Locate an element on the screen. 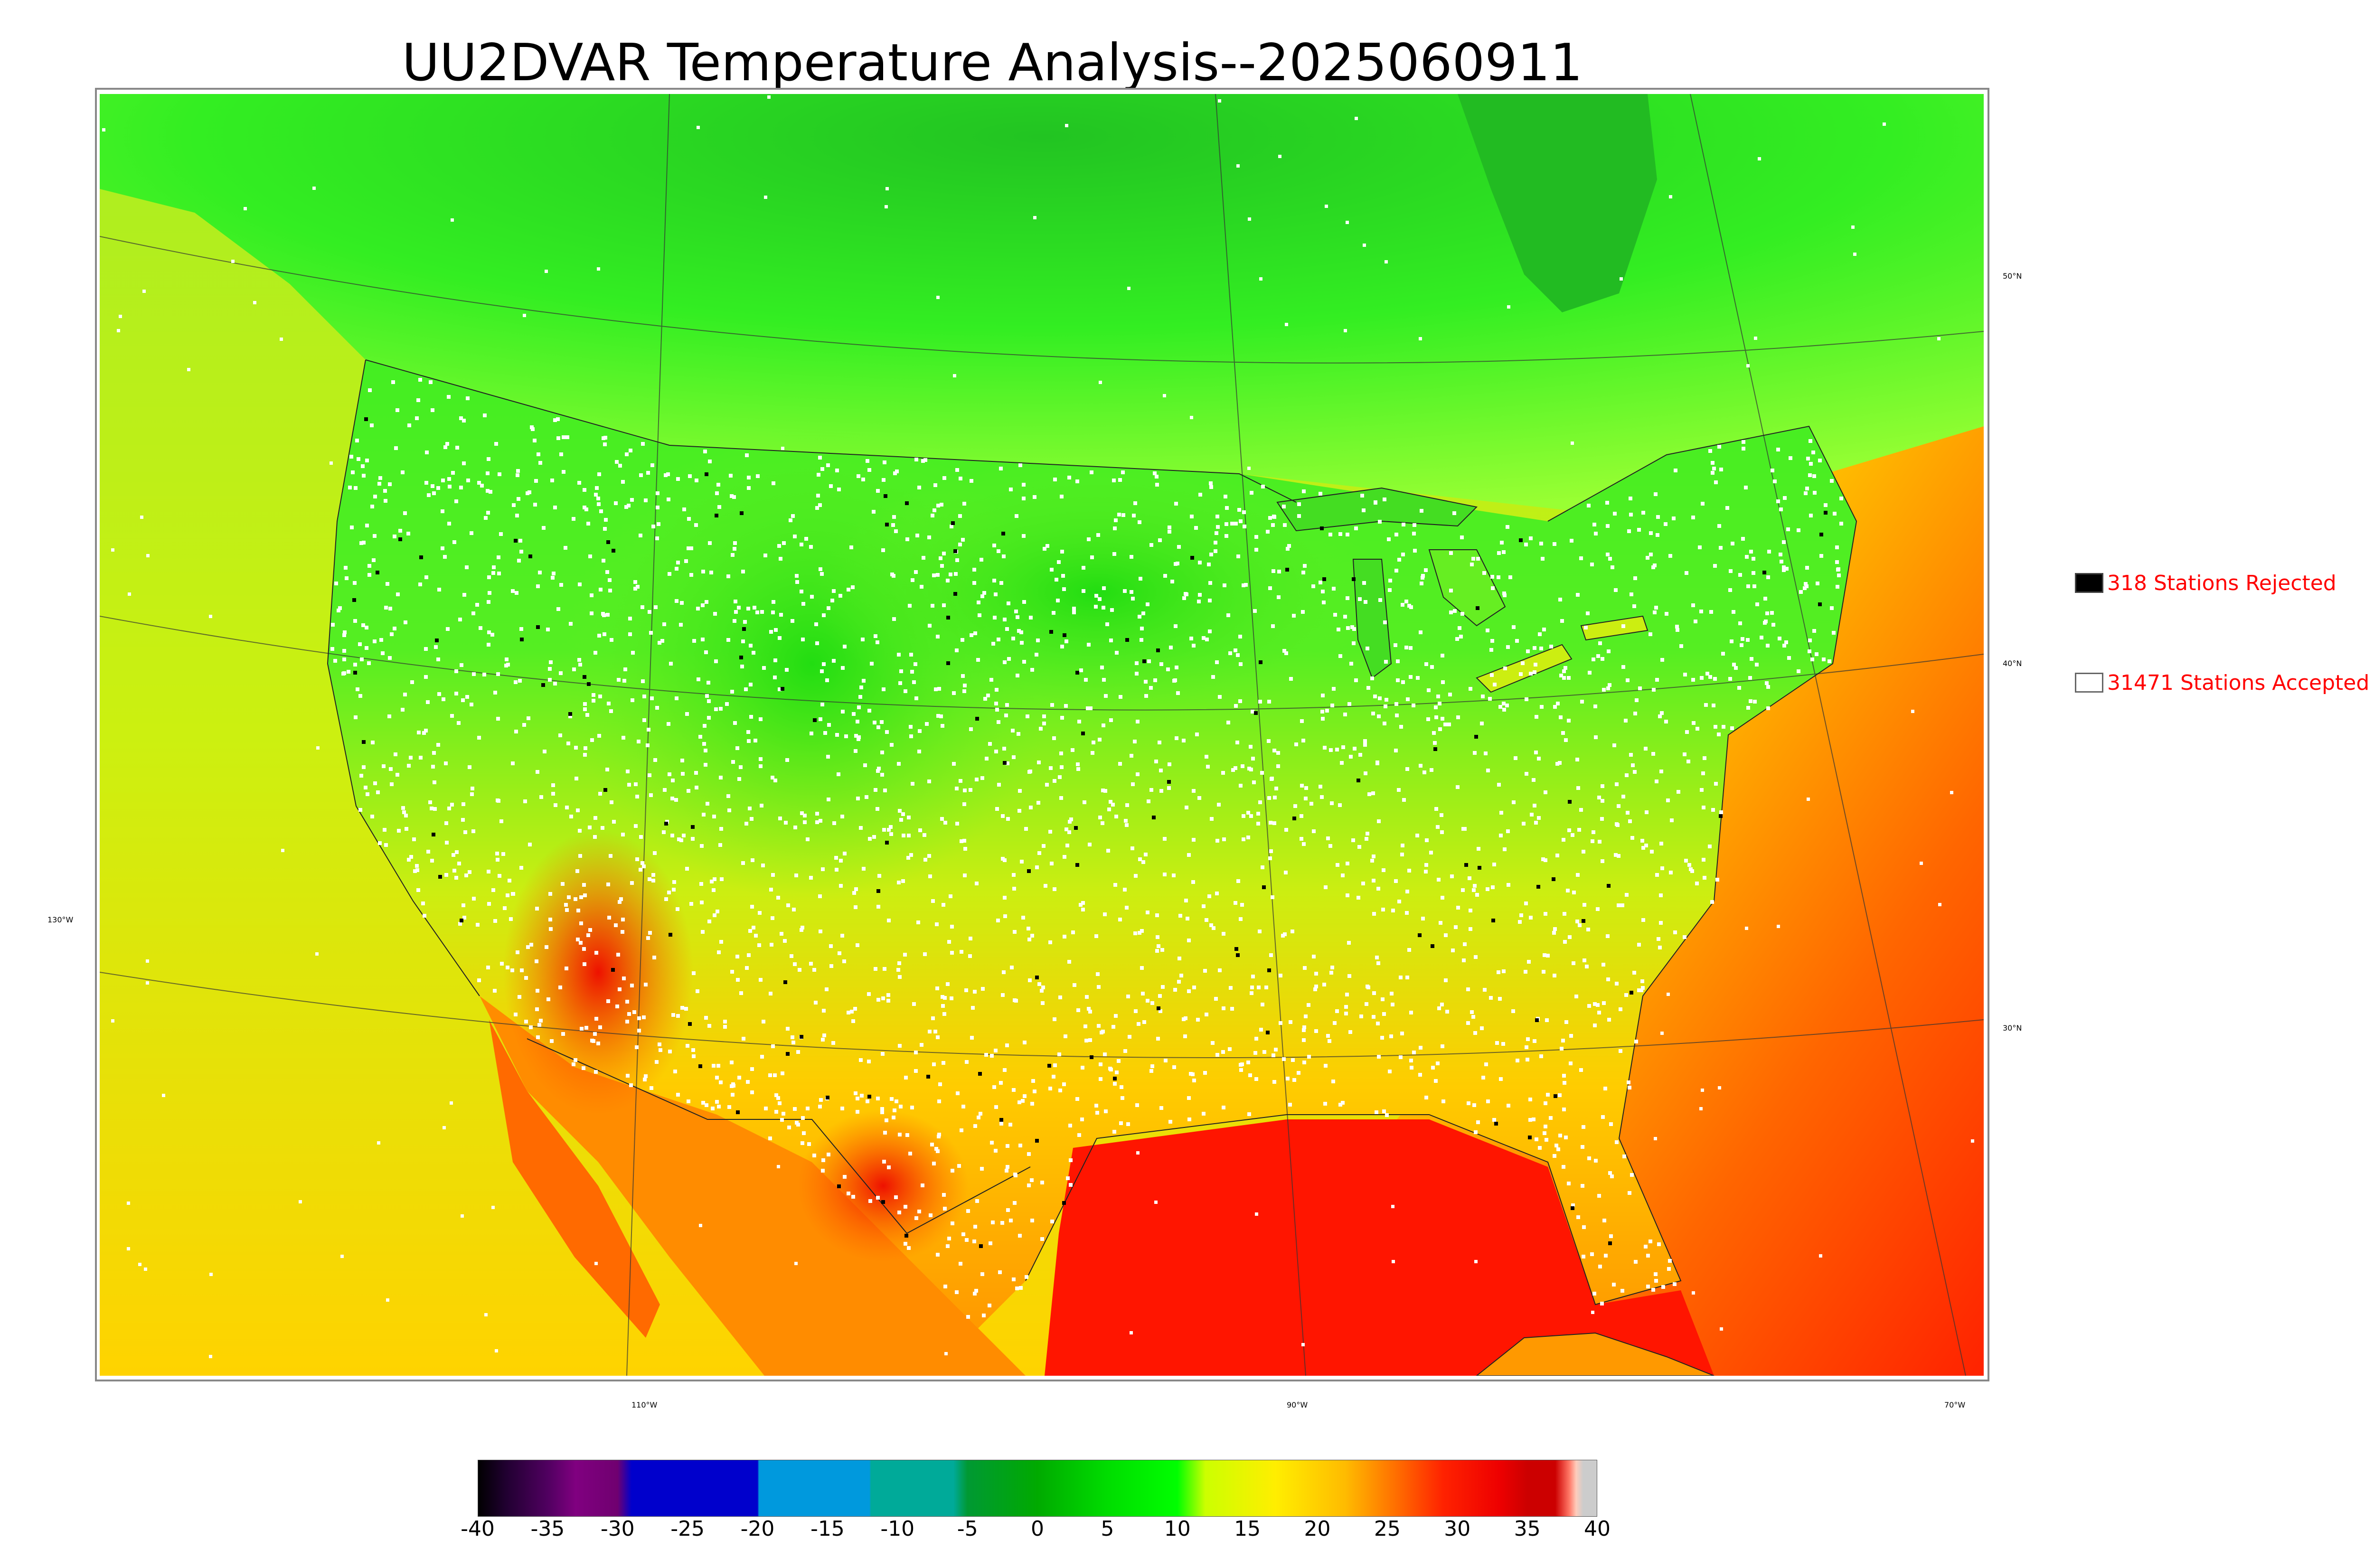 The image size is (2374, 1568). lon-label-90w: 90°W is located at coordinates (1297, 1404).